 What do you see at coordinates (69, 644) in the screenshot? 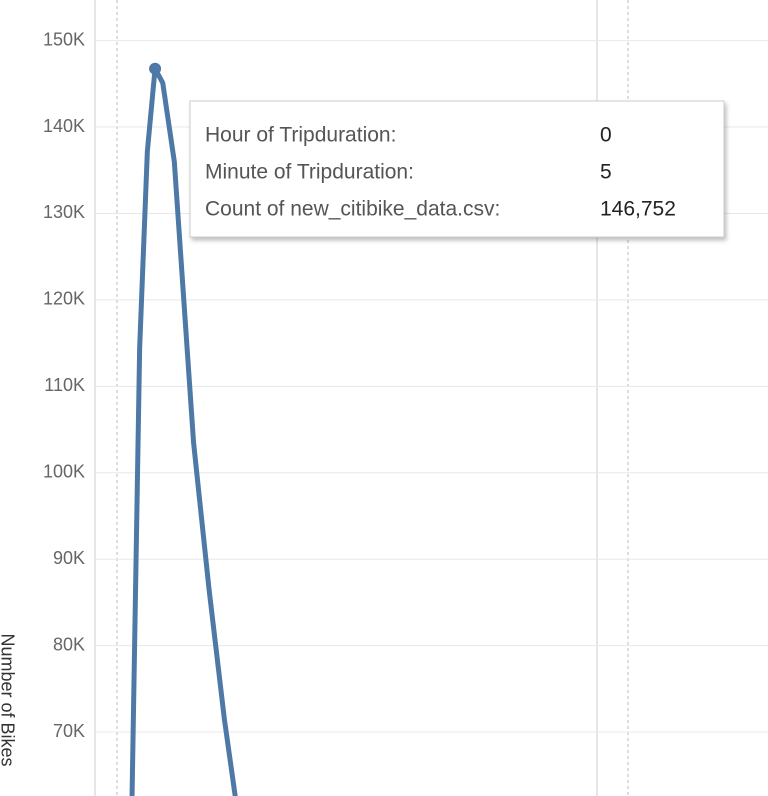
I see `y-tick-label: 80K` at bounding box center [69, 644].